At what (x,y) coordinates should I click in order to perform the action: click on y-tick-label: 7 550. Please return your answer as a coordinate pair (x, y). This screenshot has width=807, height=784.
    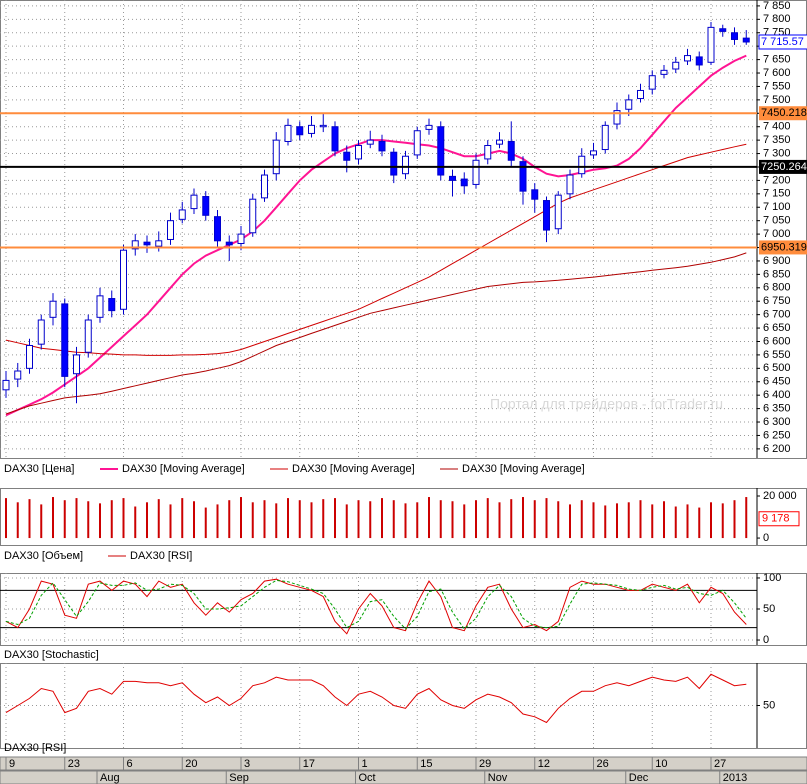
    Looking at the image, I should click on (777, 86).